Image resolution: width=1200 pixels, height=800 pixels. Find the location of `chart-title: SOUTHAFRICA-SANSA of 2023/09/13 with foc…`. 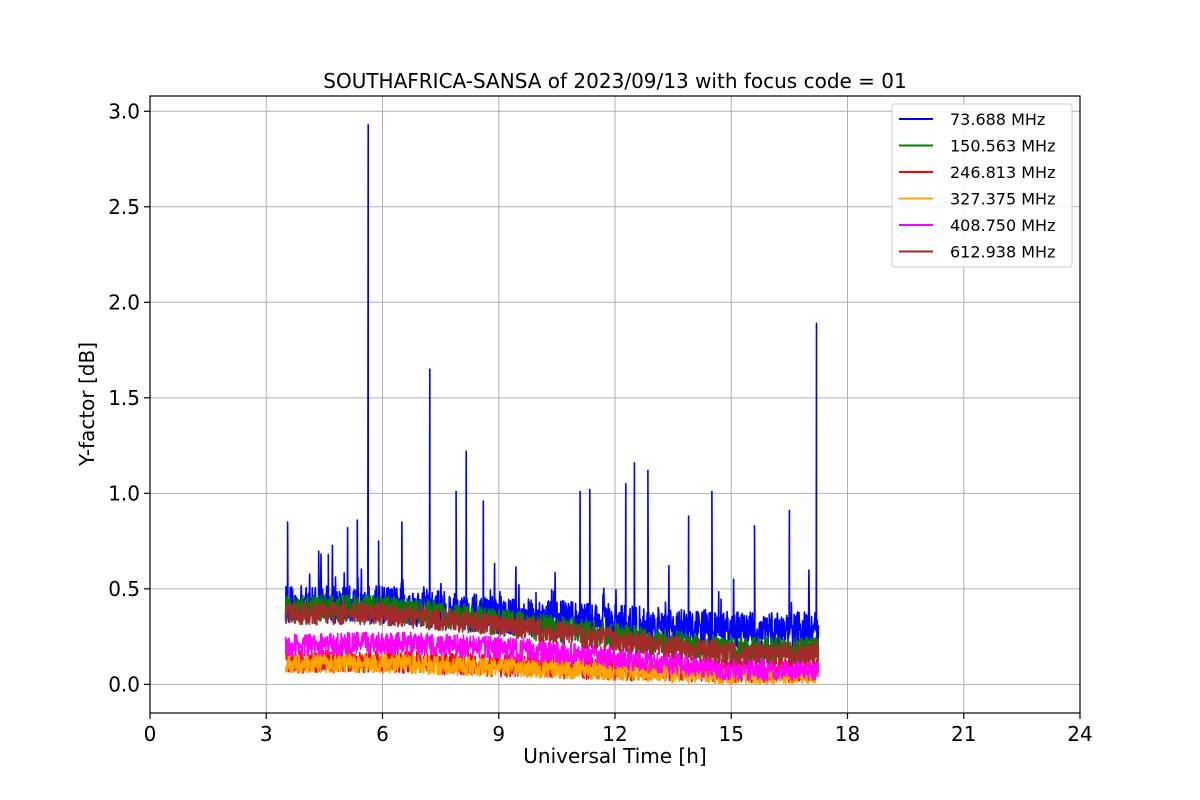

chart-title: SOUTHAFRICA-SANSA of 2023/09/13 with foc… is located at coordinates (615, 81).